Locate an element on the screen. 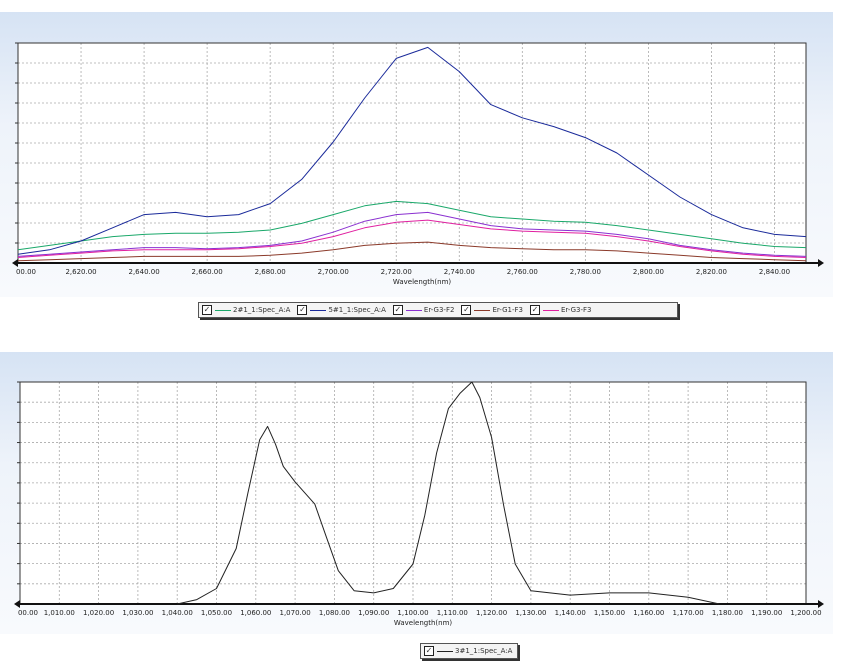  x-tick-label: 1,110.00 is located at coordinates (452, 613).